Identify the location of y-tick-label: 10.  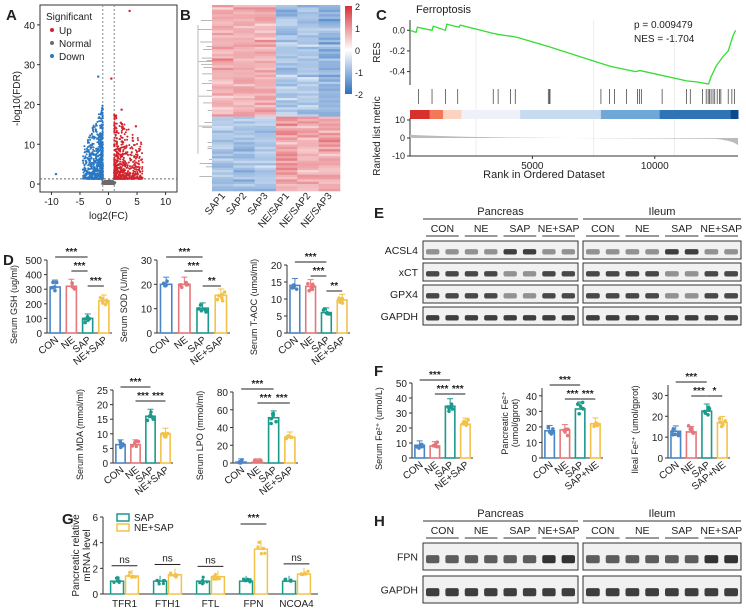
(658, 438).